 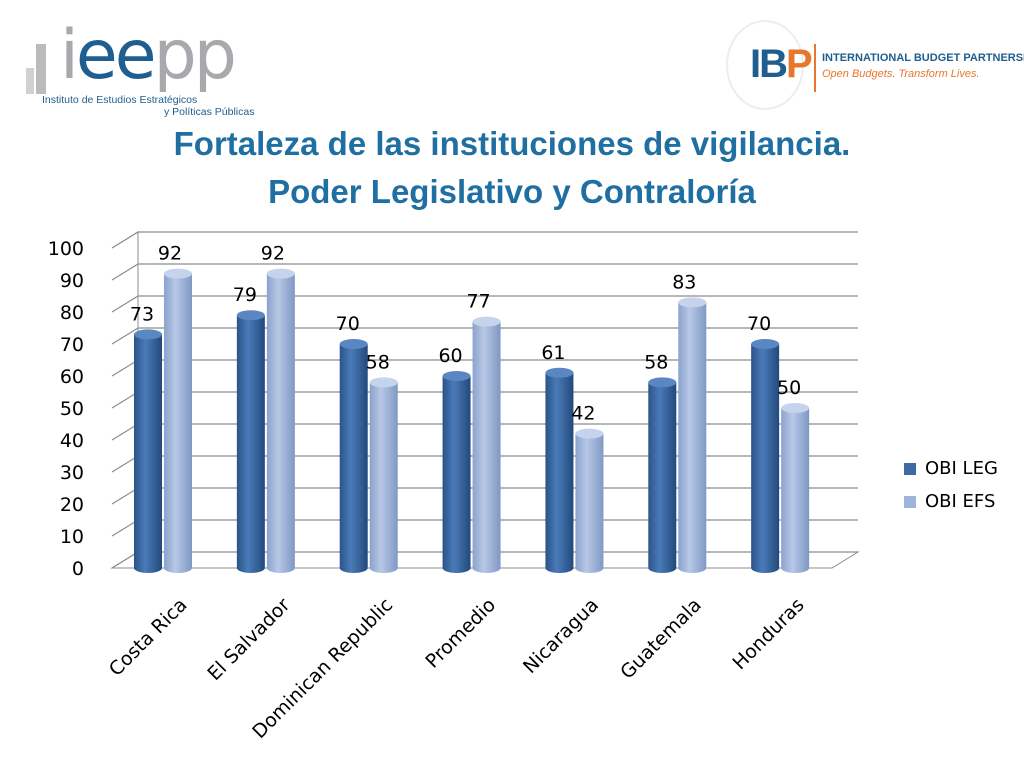 What do you see at coordinates (41, 69) in the screenshot?
I see `ieepp-logo-bar` at bounding box center [41, 69].